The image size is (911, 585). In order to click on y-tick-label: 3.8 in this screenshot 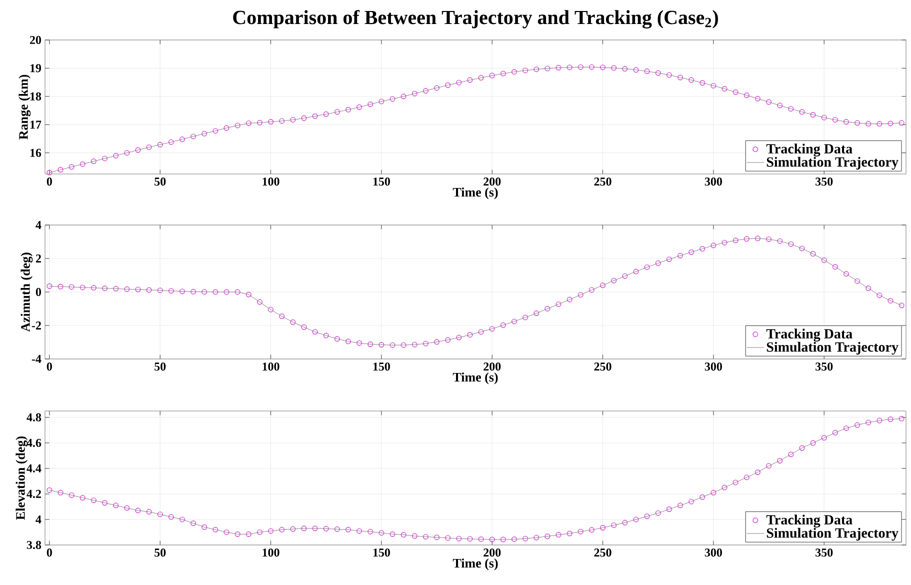, I will do `click(34, 545)`.